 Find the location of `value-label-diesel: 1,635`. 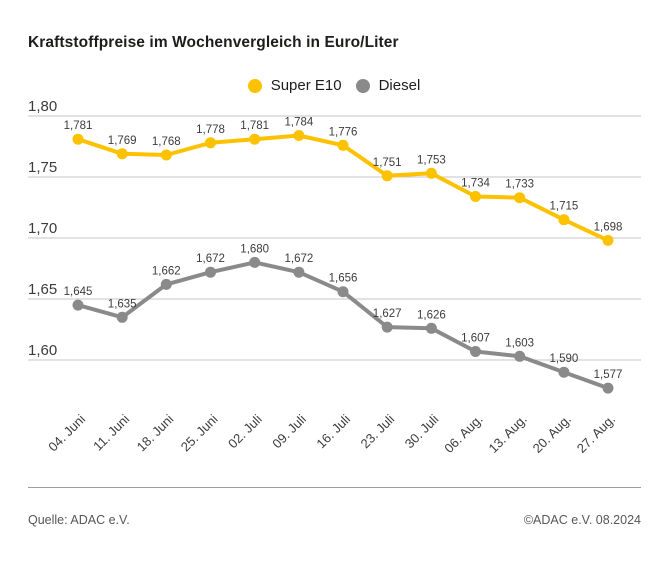

value-label-diesel: 1,635 is located at coordinates (122, 304).